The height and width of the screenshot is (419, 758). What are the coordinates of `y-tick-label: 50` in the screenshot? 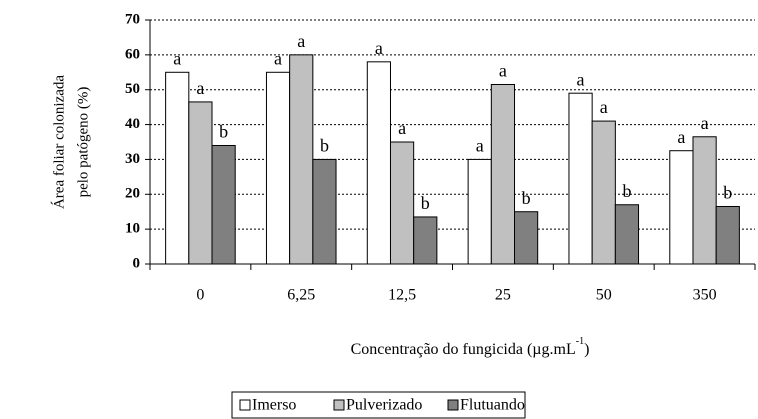 It's located at (132, 89).